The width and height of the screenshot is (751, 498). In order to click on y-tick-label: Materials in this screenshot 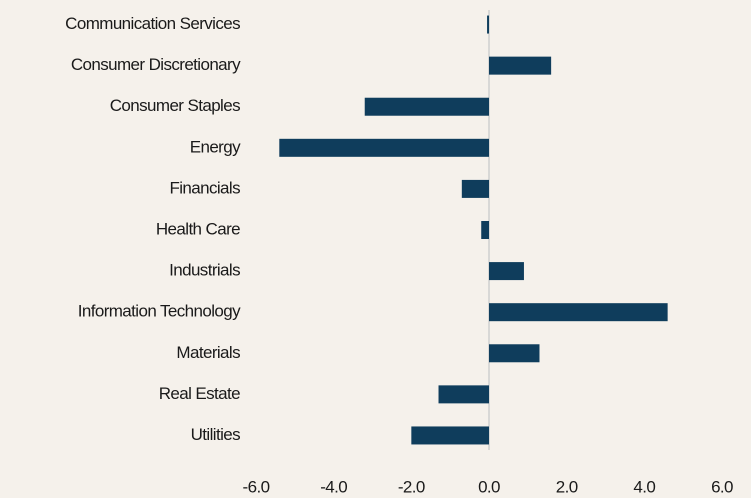, I will do `click(208, 352)`.